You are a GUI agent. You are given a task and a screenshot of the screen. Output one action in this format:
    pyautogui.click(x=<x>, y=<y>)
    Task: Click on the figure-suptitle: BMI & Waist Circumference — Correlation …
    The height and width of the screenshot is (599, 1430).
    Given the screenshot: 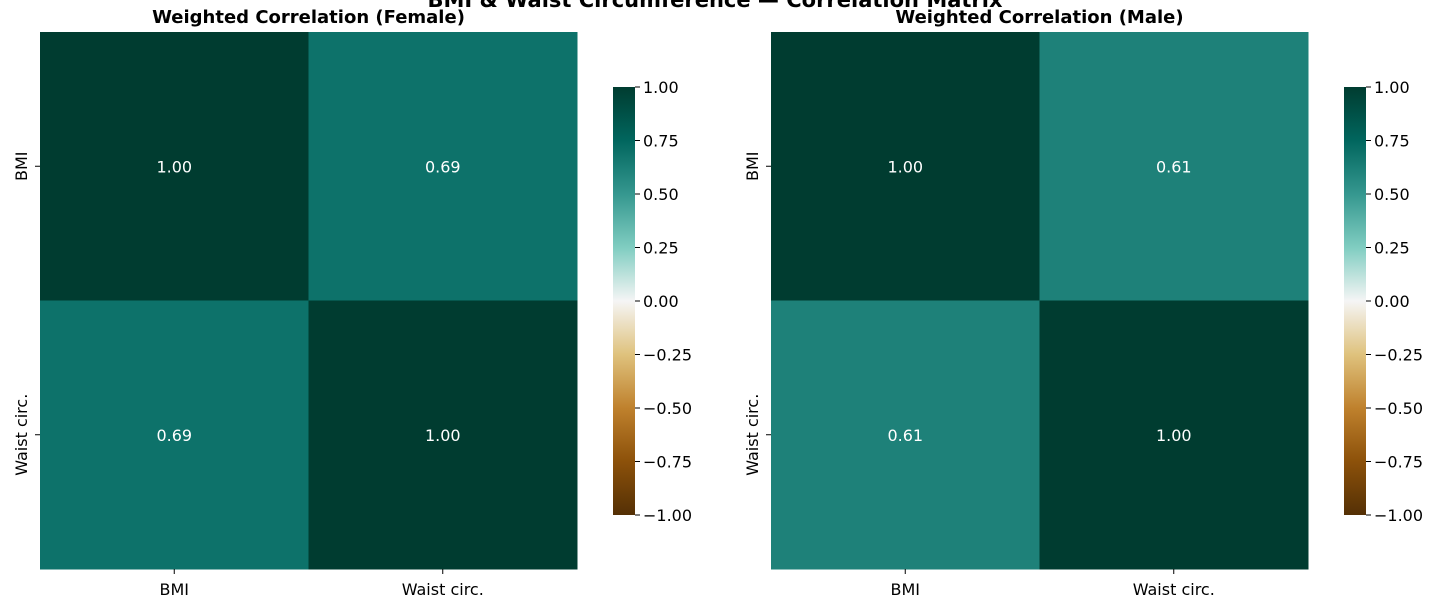 What is the action you would take?
    pyautogui.click(x=715, y=6)
    